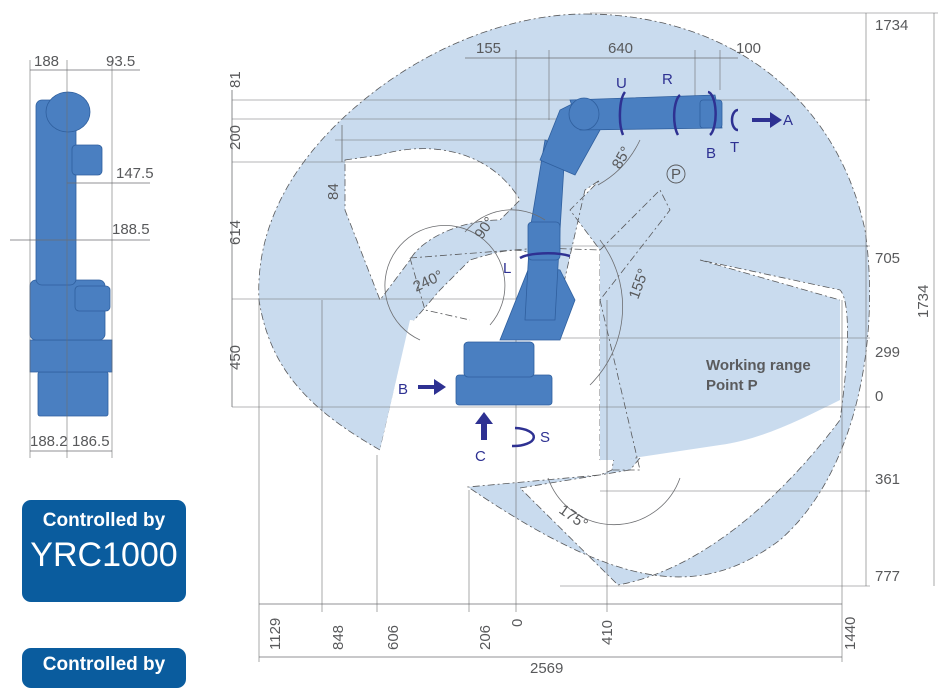 The width and height of the screenshot is (938, 688). Describe the element at coordinates (135, 173) in the screenshot. I see `side-dim: 147.5` at that location.